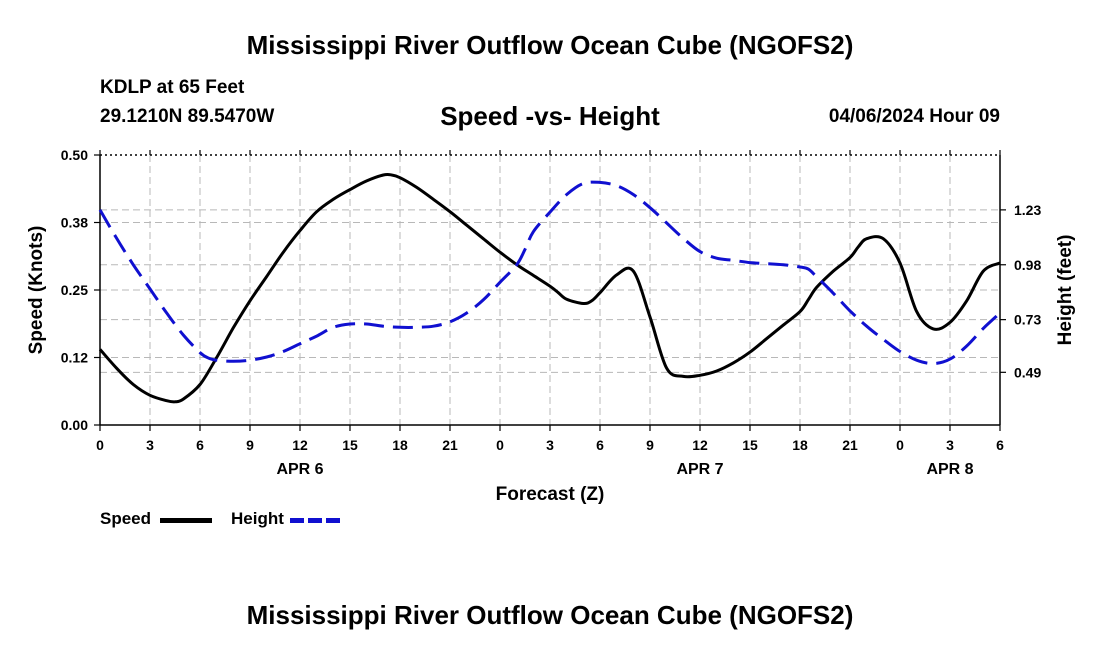 This screenshot has width=1100, height=650. Describe the element at coordinates (1027, 265) in the screenshot. I see `y2-tick-label: 0.98` at that location.